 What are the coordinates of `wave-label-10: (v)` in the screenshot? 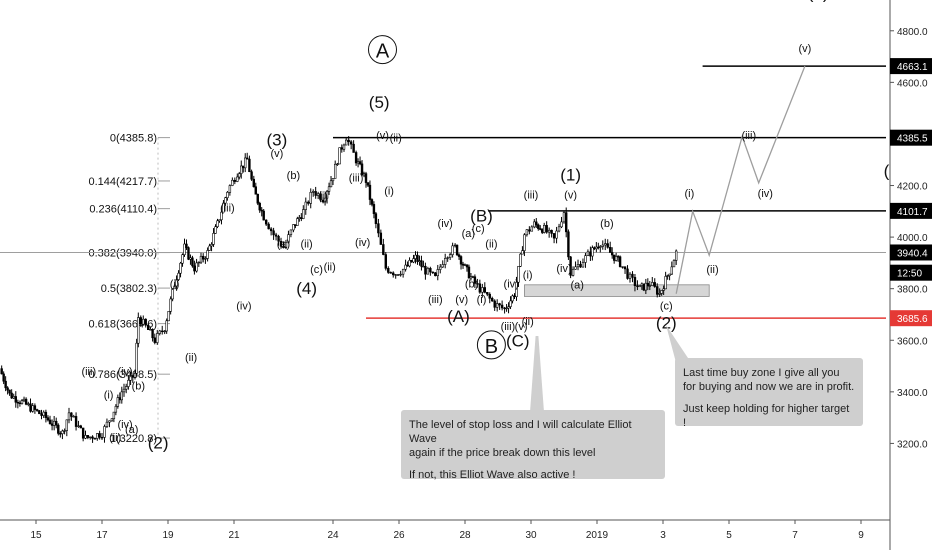 It's located at (570, 195).